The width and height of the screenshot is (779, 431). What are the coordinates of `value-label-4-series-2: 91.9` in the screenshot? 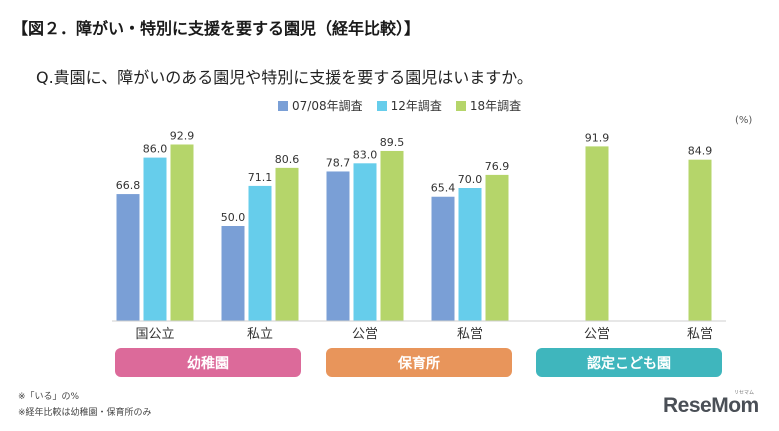 It's located at (597, 137).